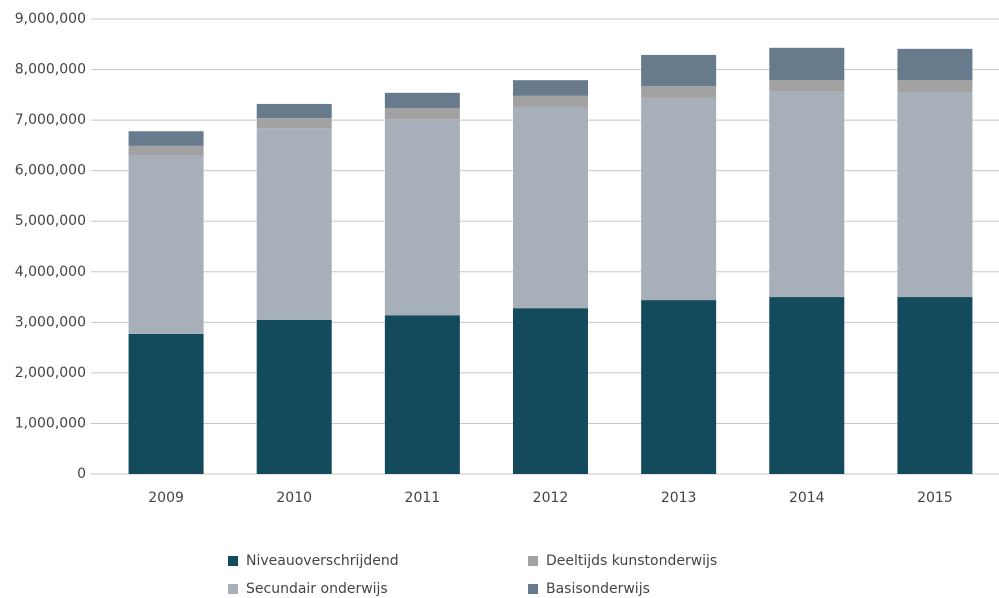 Image resolution: width=999 pixels, height=598 pixels. Describe the element at coordinates (423, 498) in the screenshot. I see `x-tick-label: 2011` at that location.